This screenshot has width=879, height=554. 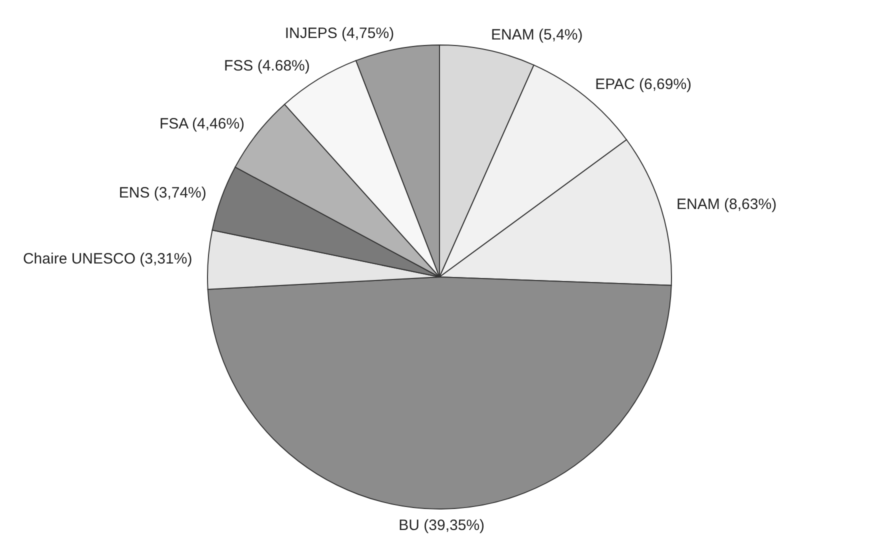 I want to click on slice-label: Chaire UNESCO (3,31%), so click(x=107, y=259).